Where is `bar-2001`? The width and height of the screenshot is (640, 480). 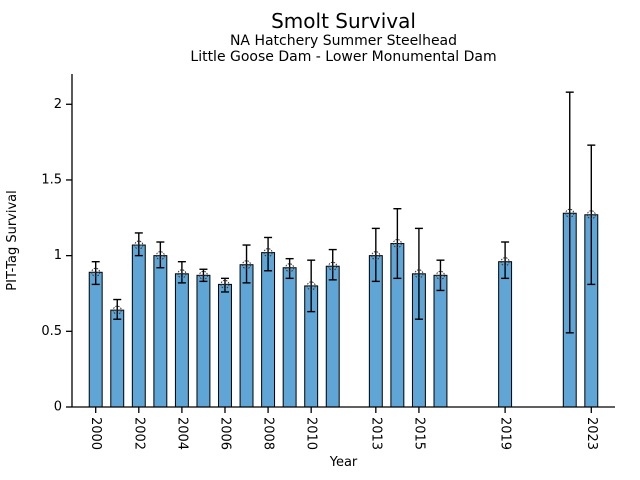 bar-2001 is located at coordinates (117, 358).